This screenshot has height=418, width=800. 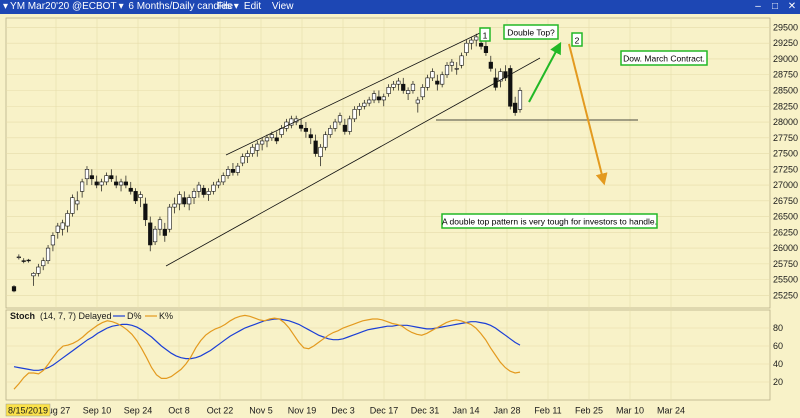 What do you see at coordinates (549, 221) in the screenshot?
I see `annotation-box-note` at bounding box center [549, 221].